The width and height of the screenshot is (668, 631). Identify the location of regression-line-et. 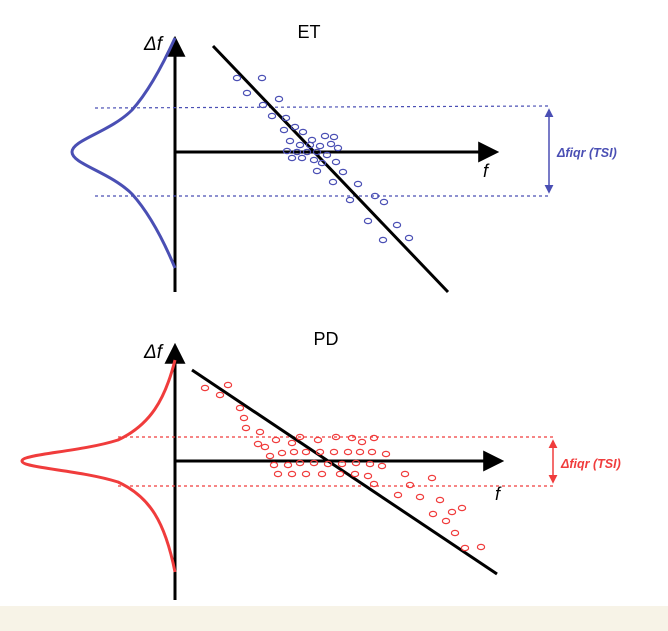
(330, 169).